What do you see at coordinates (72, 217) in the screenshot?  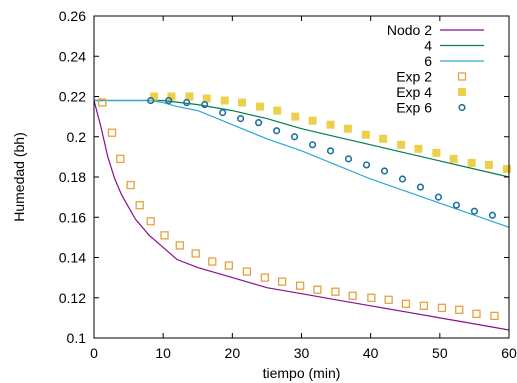 I see `y-tick-label: 0.16` at bounding box center [72, 217].